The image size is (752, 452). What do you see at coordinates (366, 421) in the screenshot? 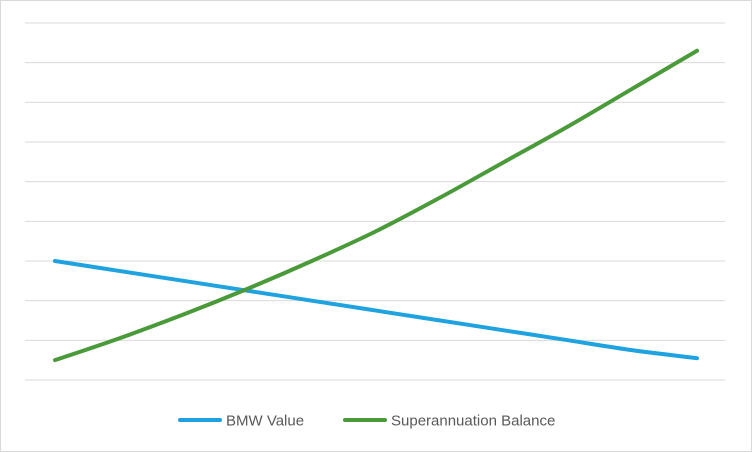
I see `legend: BMW Value Superannuation Balance` at bounding box center [366, 421].